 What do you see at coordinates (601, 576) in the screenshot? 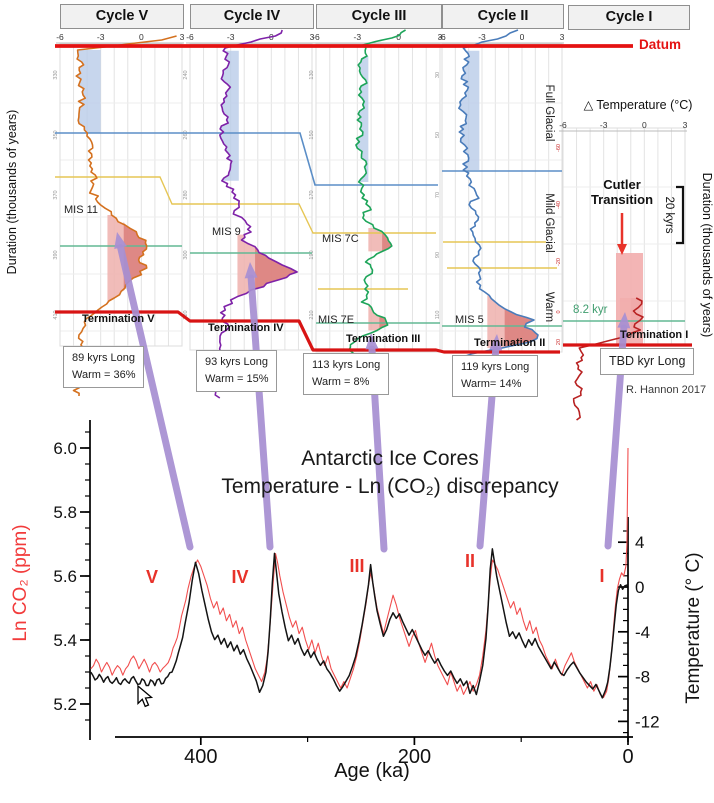
I see `glacial-cycle-peak-label: I` at bounding box center [601, 576].